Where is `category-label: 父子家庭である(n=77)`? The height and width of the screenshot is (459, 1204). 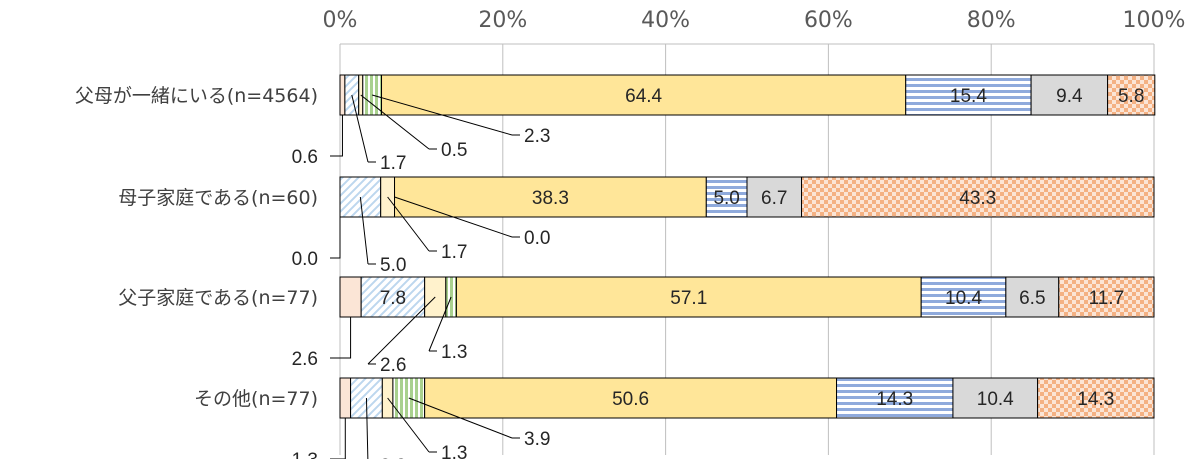 category-label: 父子家庭である(n=77) is located at coordinates (218, 298).